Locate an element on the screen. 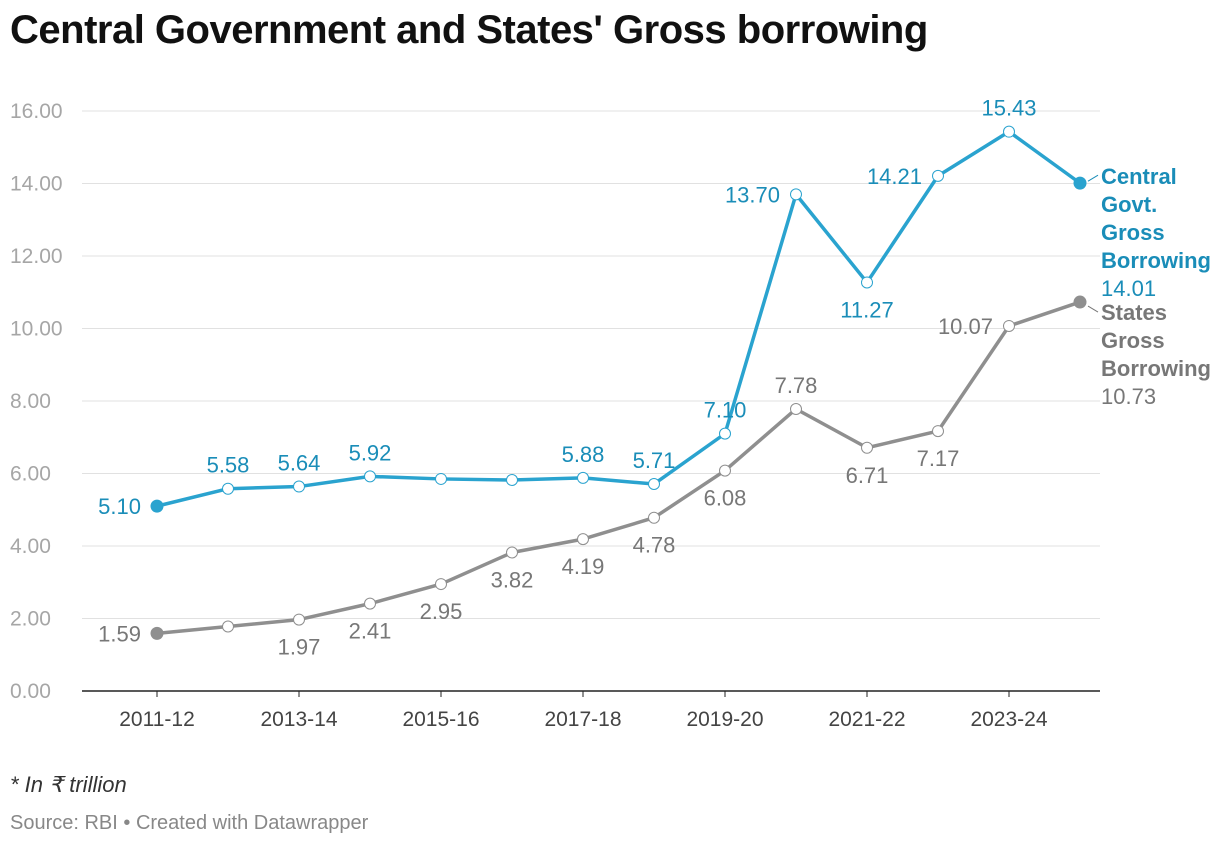 Image resolution: width=1220 pixels, height=846 pixels. data-label: 5.10 is located at coordinates (119, 506).